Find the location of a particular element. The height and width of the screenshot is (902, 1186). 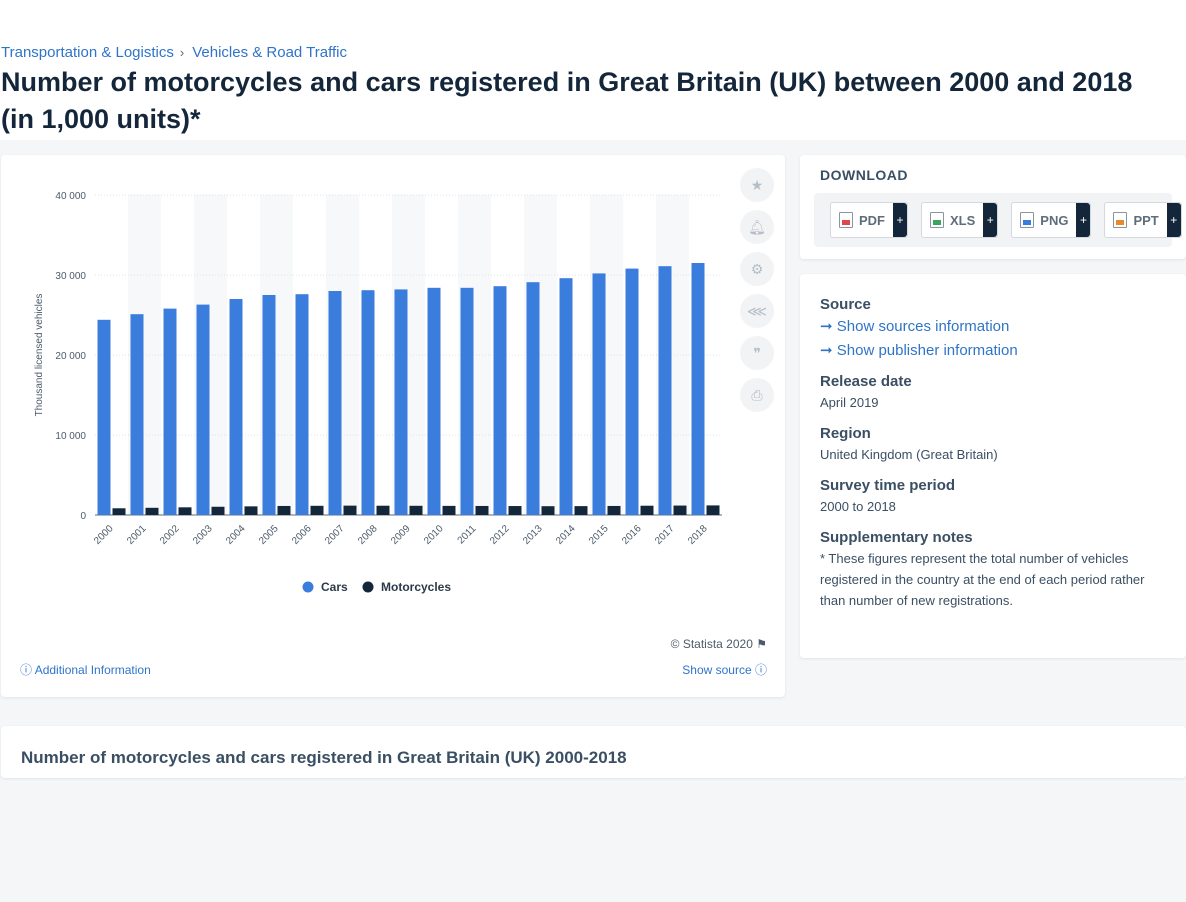

download-card: DOWNLOAD PDF + XLS + PNG + PPT + is located at coordinates (993, 207).